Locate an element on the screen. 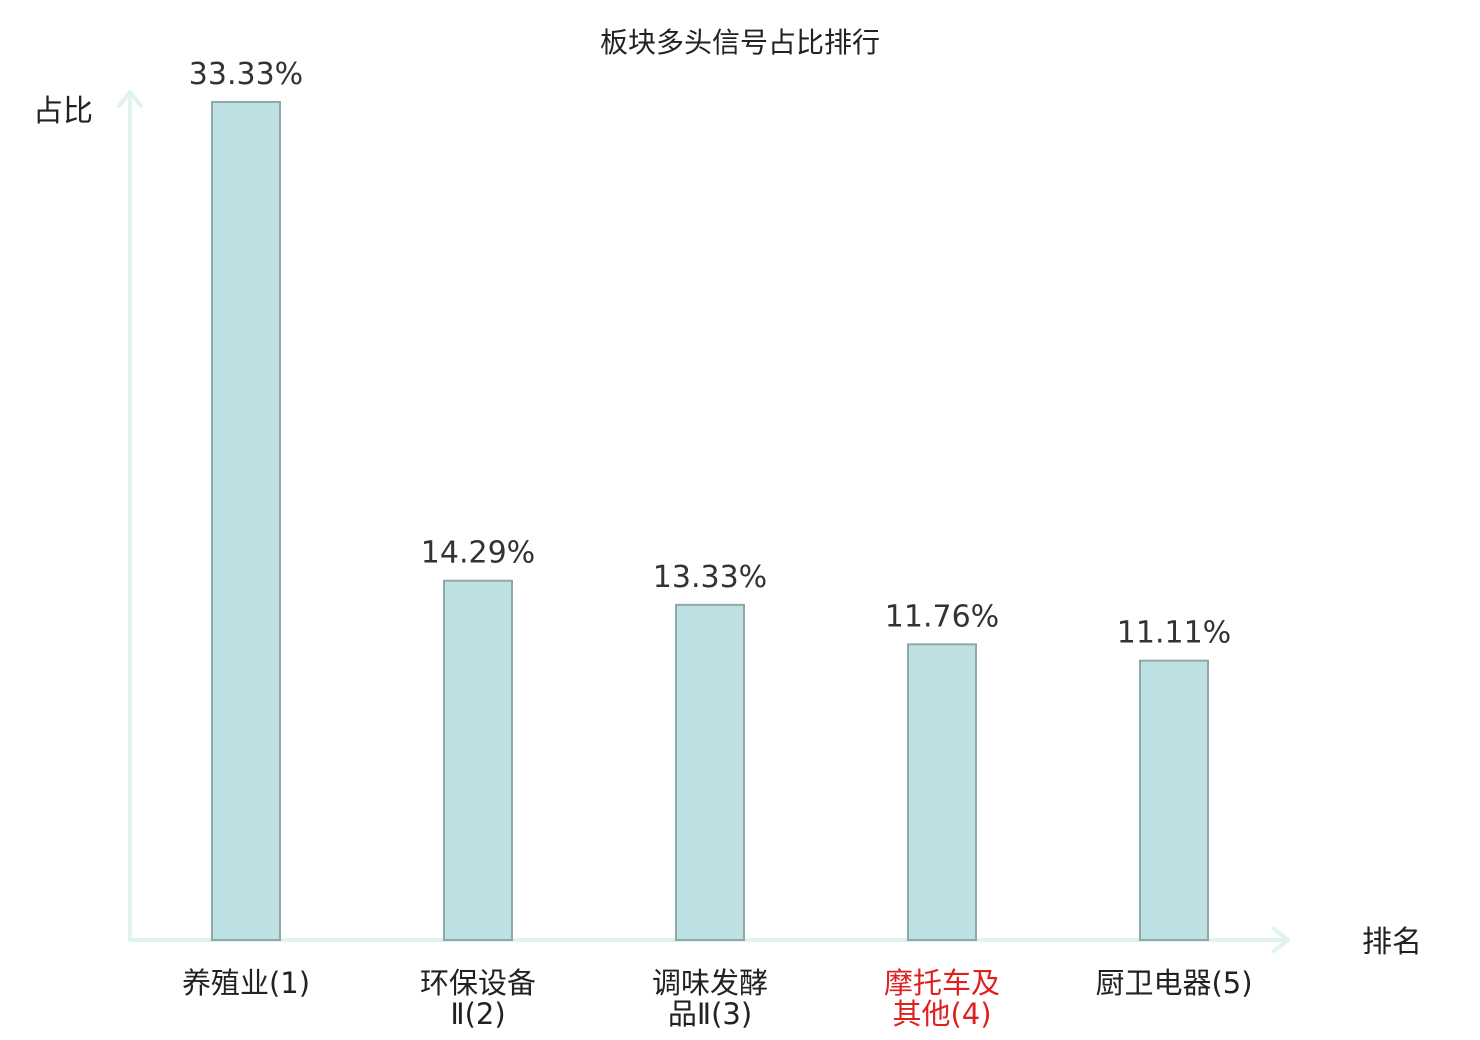 Image resolution: width=1480 pixels, height=1040 pixels. category-label-5: 厨卫电器(5) is located at coordinates (1173, 983).